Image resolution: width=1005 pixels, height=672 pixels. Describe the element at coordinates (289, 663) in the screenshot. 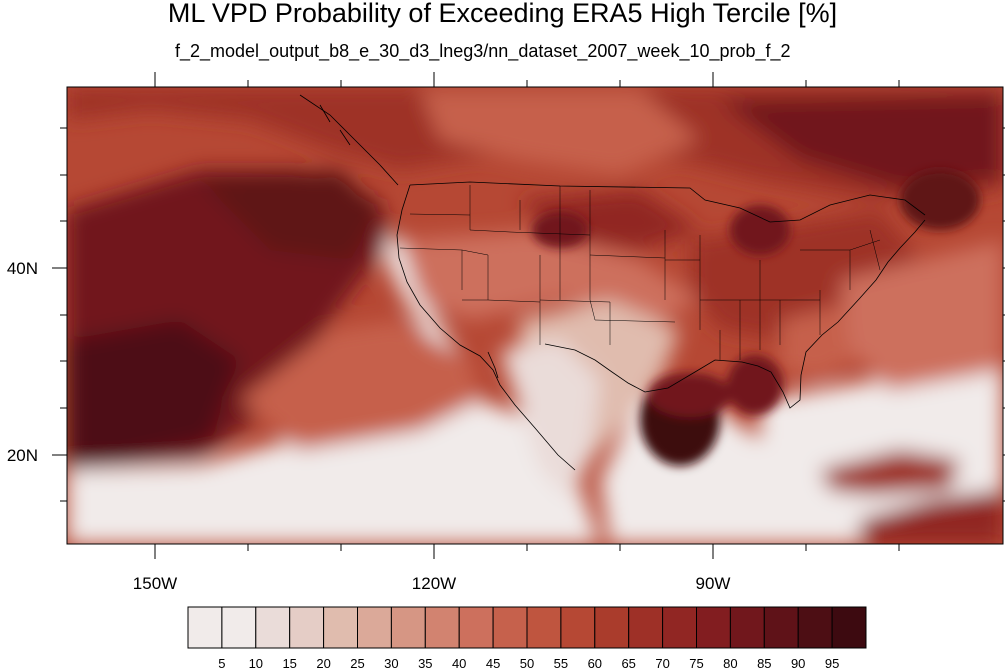

I see `colorbar-label: 15` at that location.